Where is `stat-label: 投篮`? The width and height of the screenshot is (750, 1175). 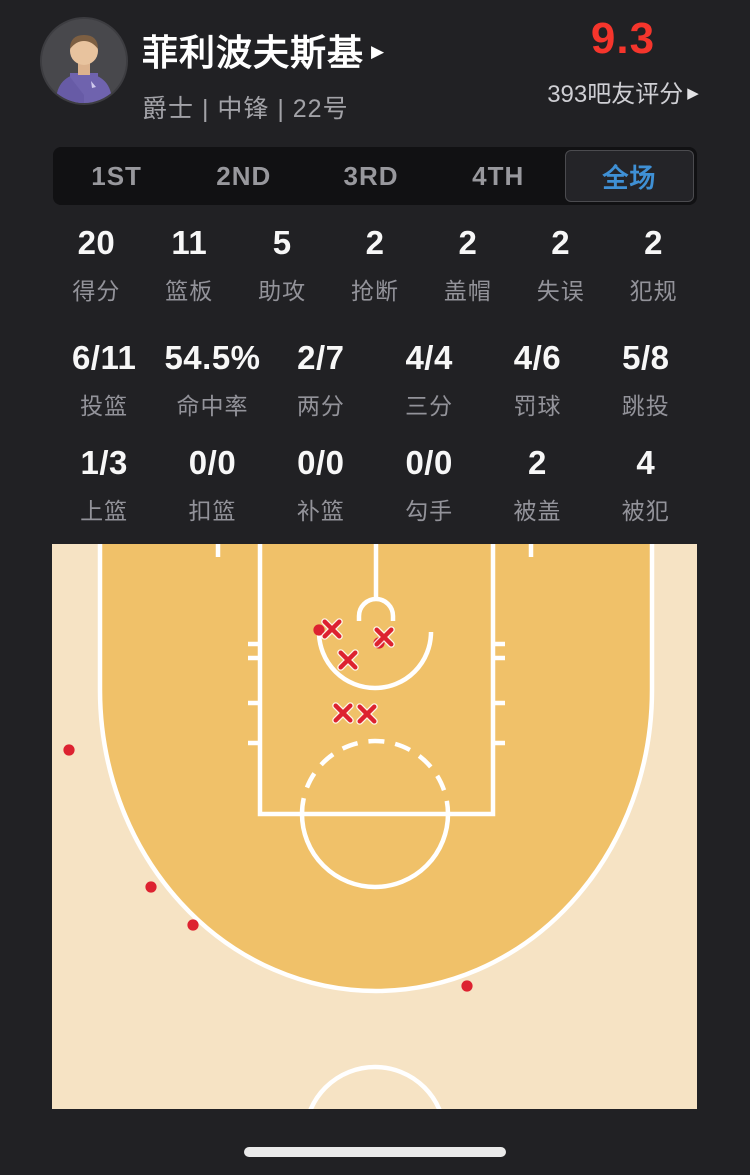 stat-label: 投篮 is located at coordinates (104, 406).